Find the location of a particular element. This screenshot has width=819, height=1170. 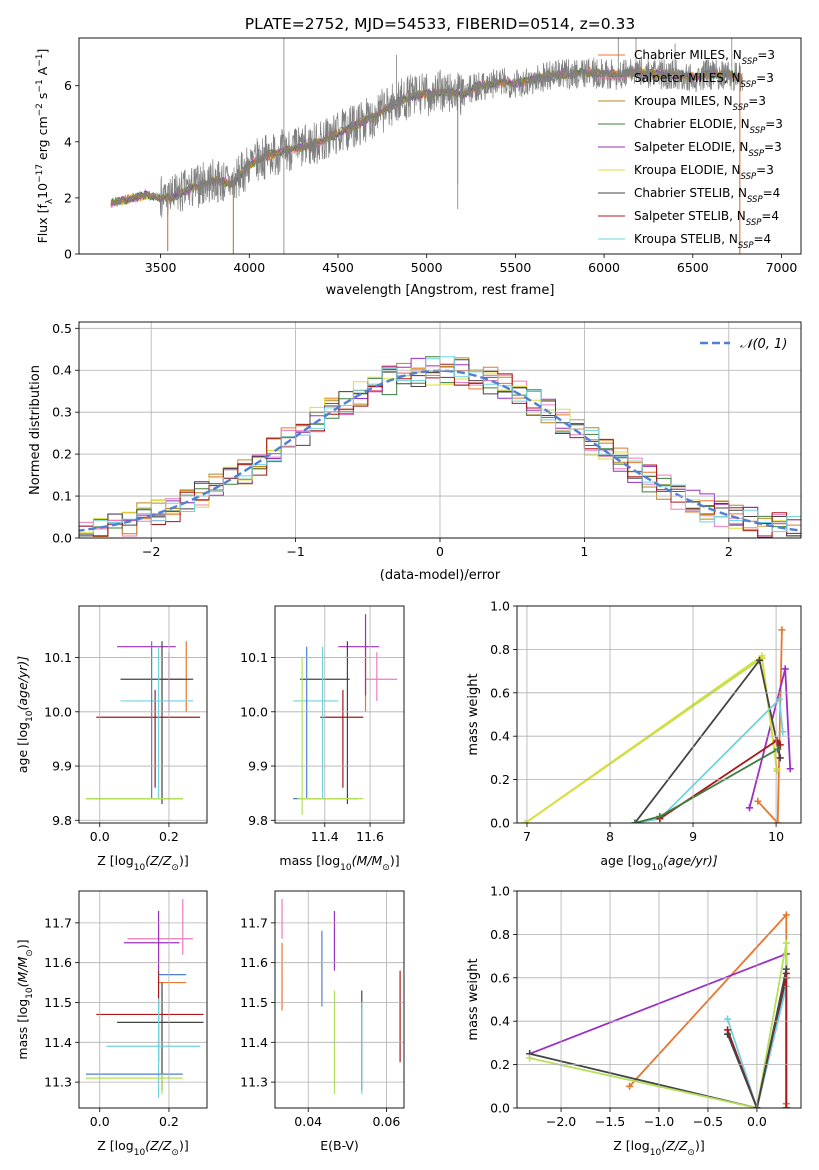

y-tick-label: 1.0 is located at coordinates (500, 891).